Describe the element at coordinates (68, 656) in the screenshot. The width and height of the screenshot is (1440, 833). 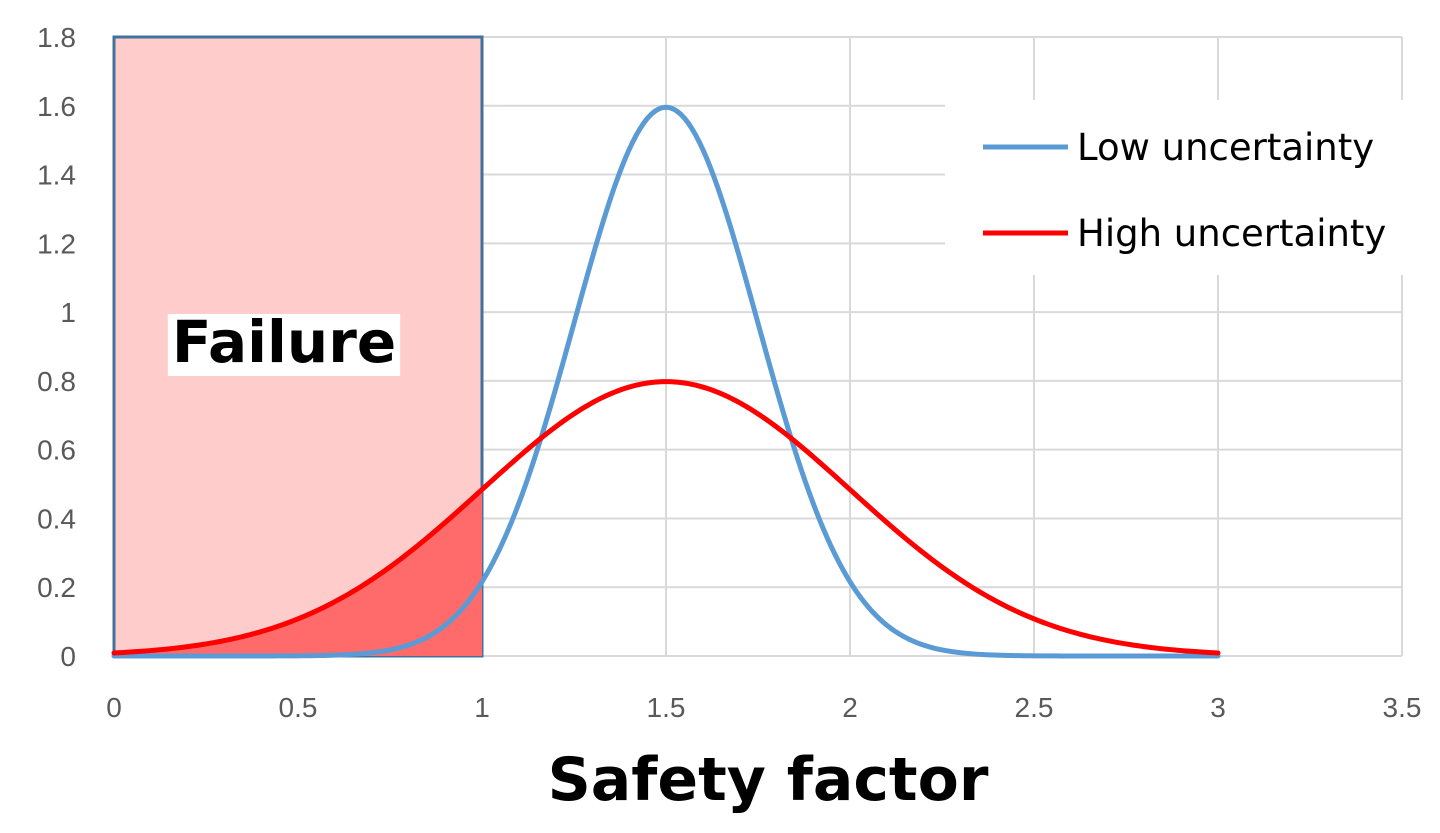
I see `y-tick-label-0: 0` at that location.